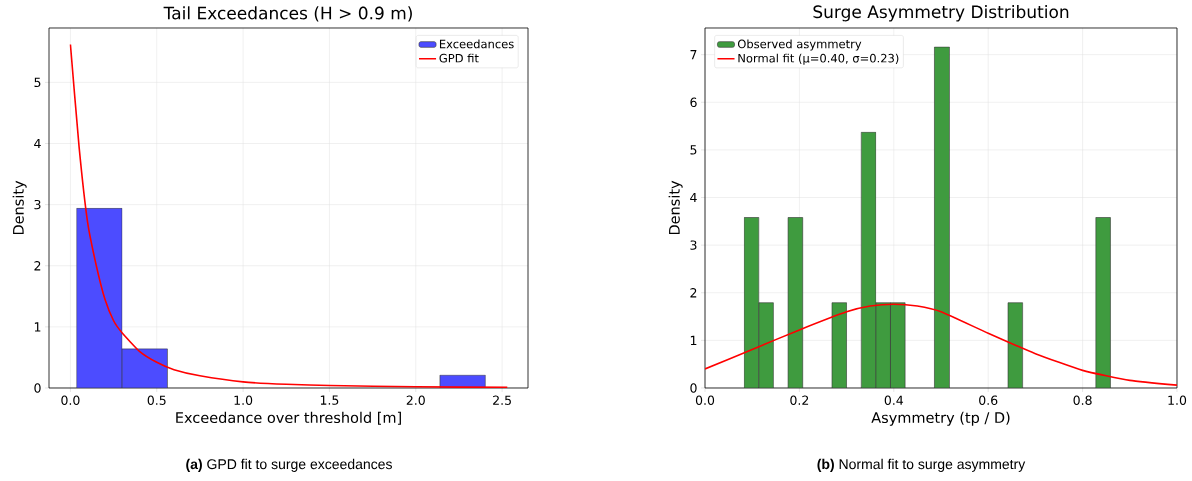  What do you see at coordinates (693, 102) in the screenshot?
I see `y-tick-label: 6` at bounding box center [693, 102].